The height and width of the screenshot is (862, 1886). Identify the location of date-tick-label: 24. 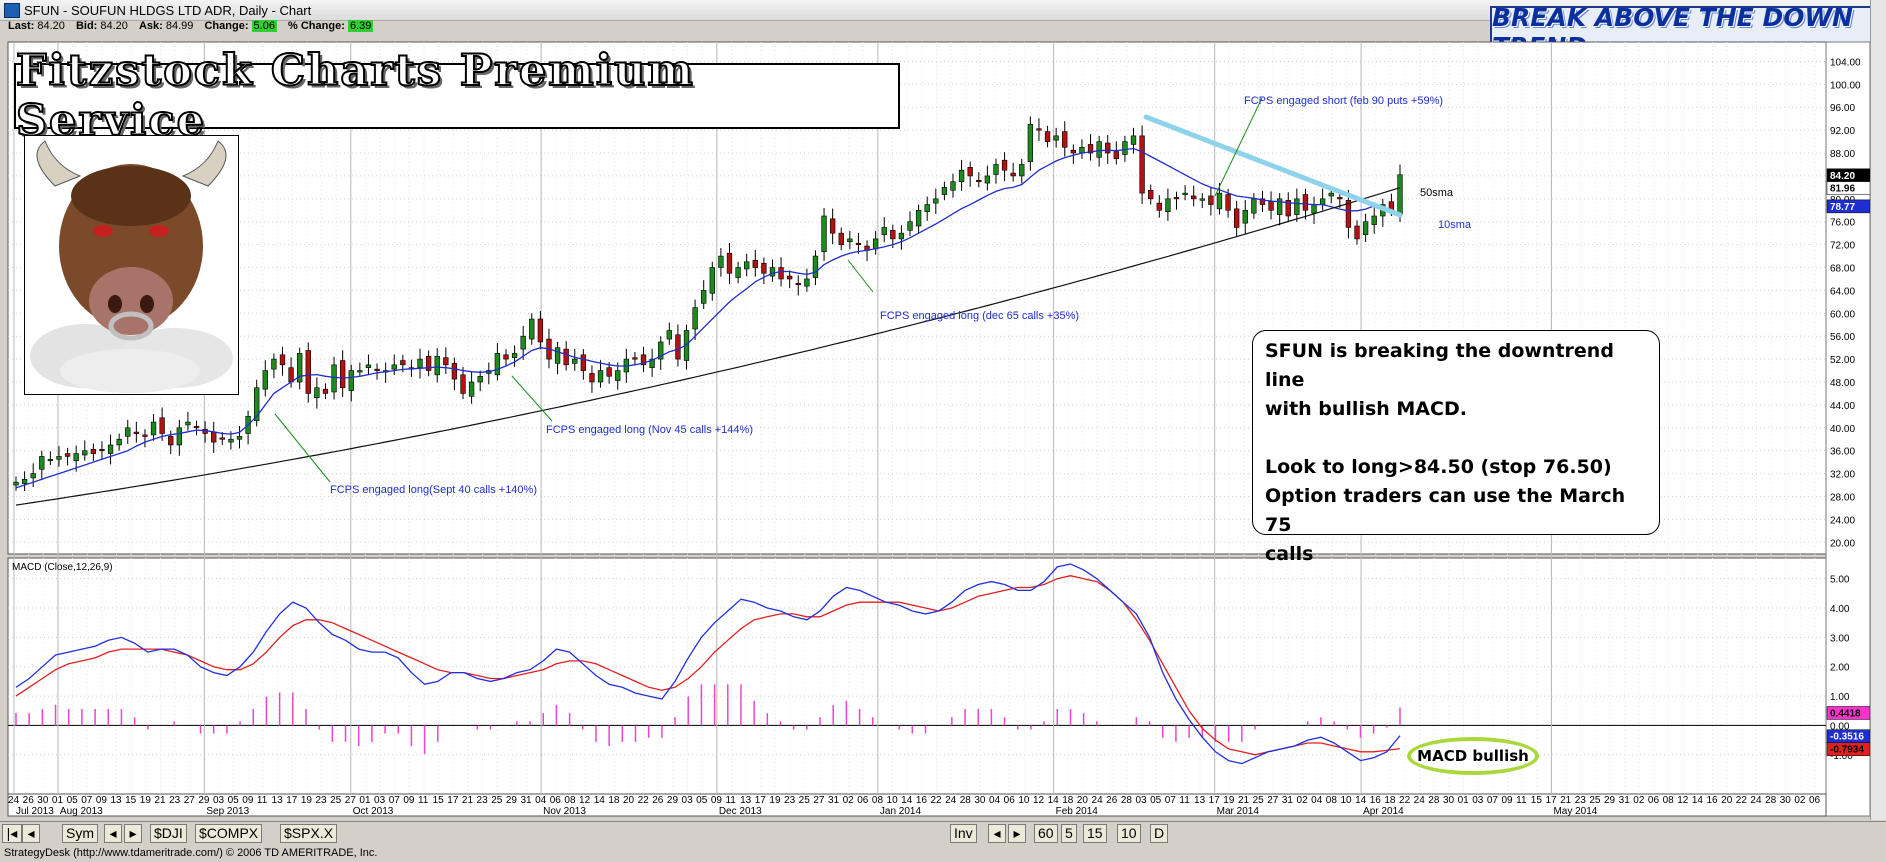
(1420, 800).